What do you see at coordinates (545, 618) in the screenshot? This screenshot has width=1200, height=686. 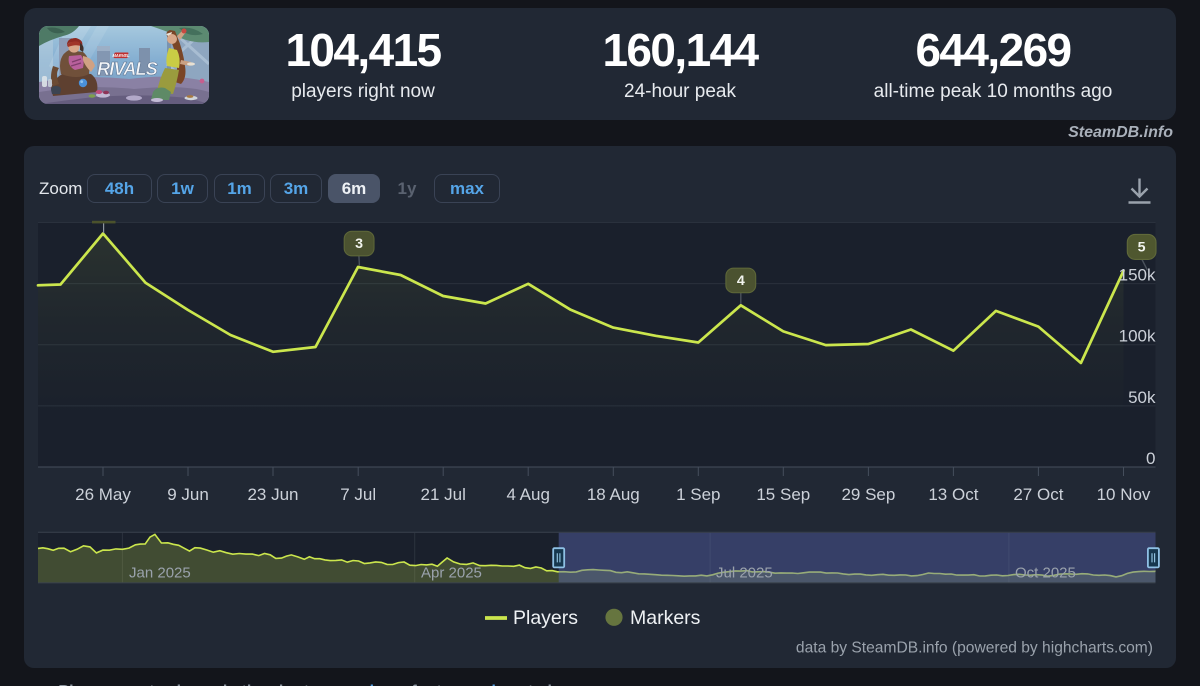 I see `svg-text: Players` at bounding box center [545, 618].